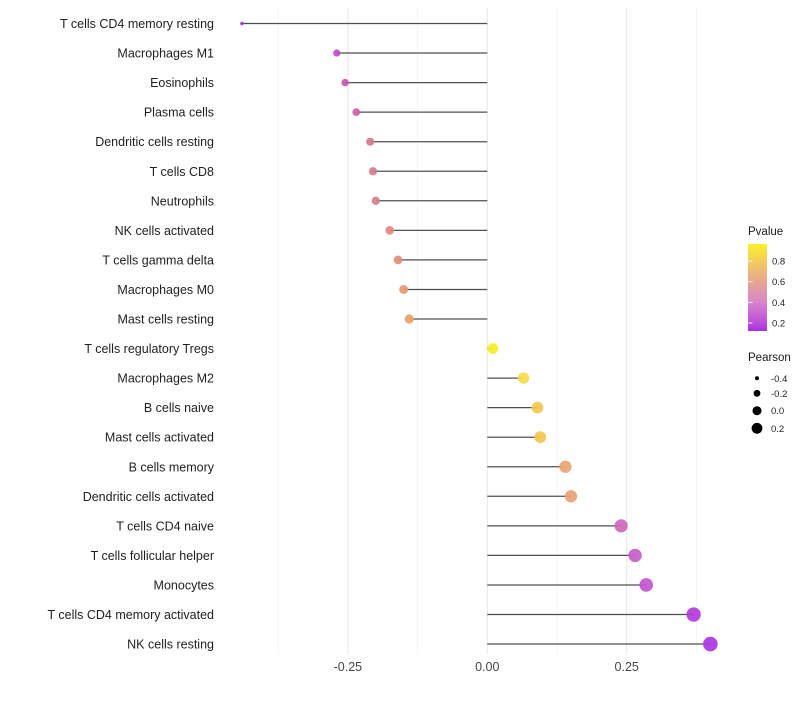  Describe the element at coordinates (778, 324) in the screenshot. I see `pvalue-tick-label: 0.2` at that location.